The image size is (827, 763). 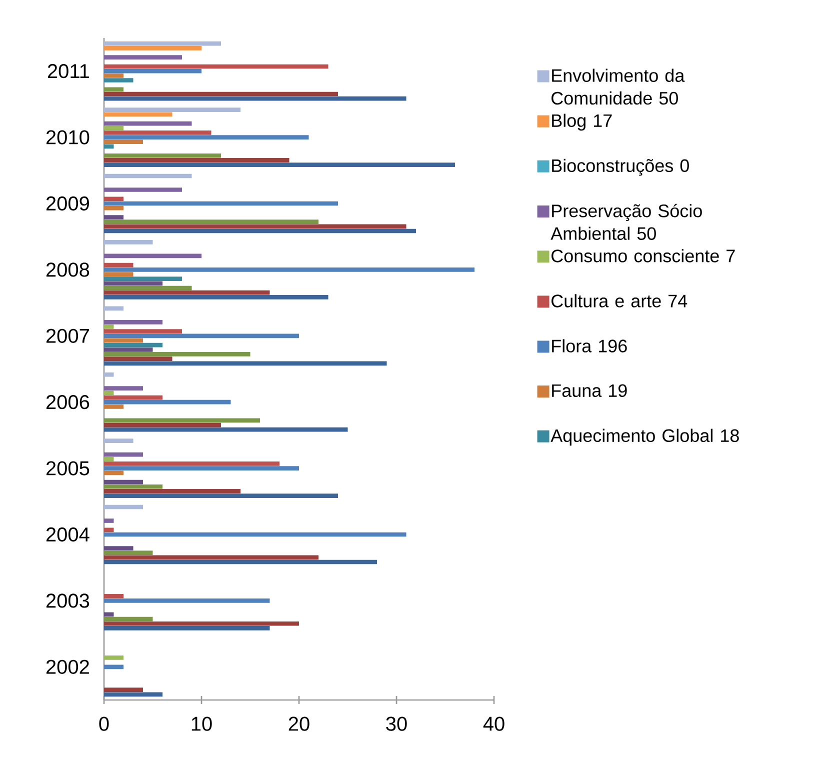 I want to click on y-tick-label: 2004, so click(x=68, y=534).